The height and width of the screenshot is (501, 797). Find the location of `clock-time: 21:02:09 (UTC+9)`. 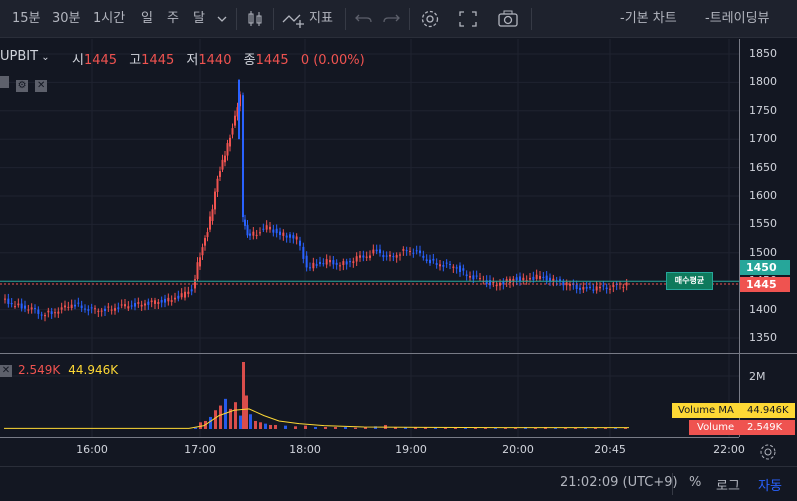

clock-time: 21:02:09 (UTC+9) is located at coordinates (619, 482).